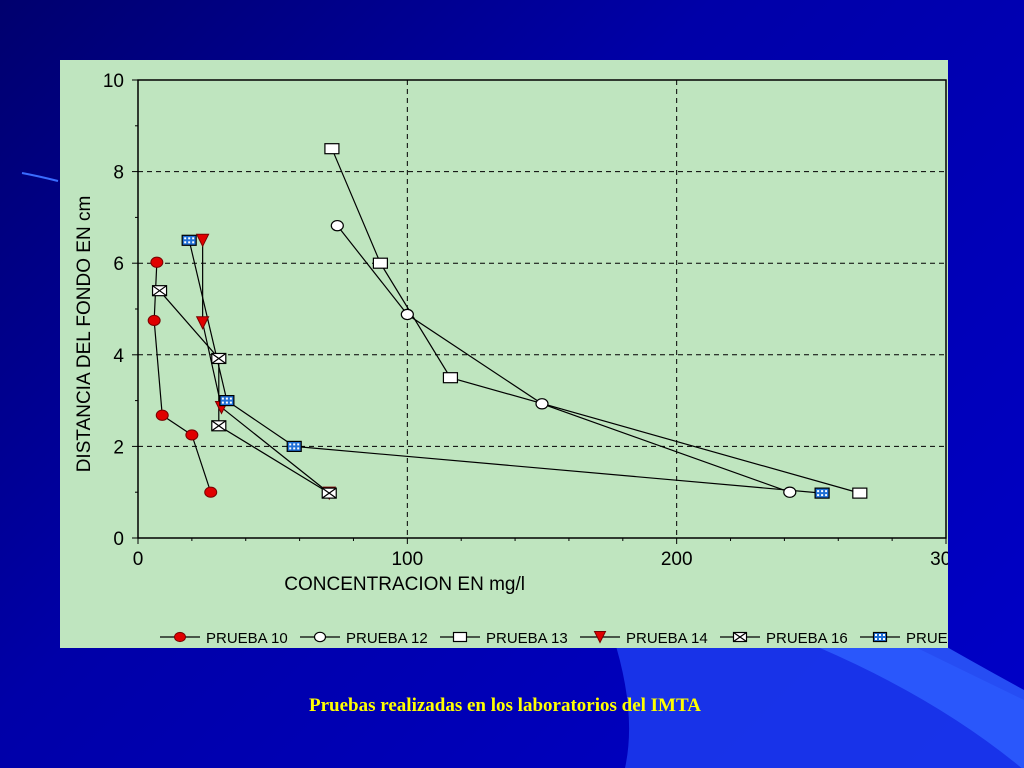 The width and height of the screenshot is (1024, 768). What do you see at coordinates (527, 638) in the screenshot?
I see `legend-label-3: PRUEBA 13` at bounding box center [527, 638].